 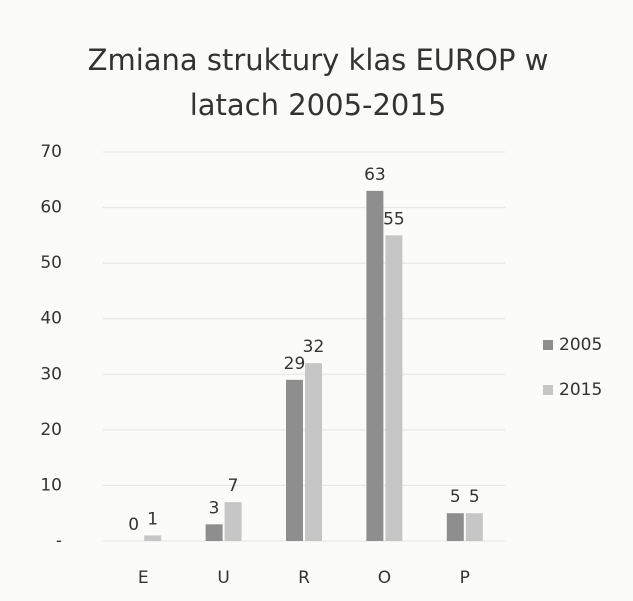 What do you see at coordinates (143, 578) in the screenshot?
I see `x-tick-label: E` at bounding box center [143, 578].